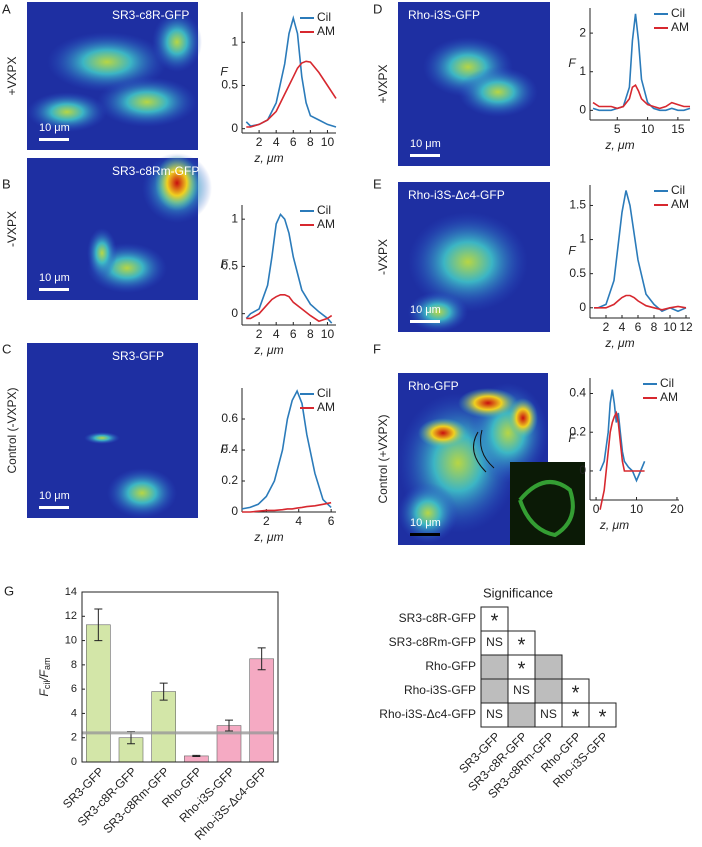 This screenshot has height=847, width=702. I want to click on inset-signal, so click(546, 509).